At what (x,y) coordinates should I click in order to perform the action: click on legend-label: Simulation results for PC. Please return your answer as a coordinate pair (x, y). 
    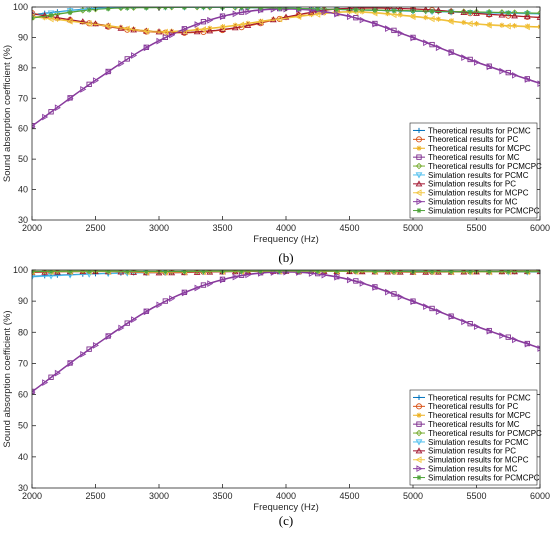
    Looking at the image, I should click on (472, 451).